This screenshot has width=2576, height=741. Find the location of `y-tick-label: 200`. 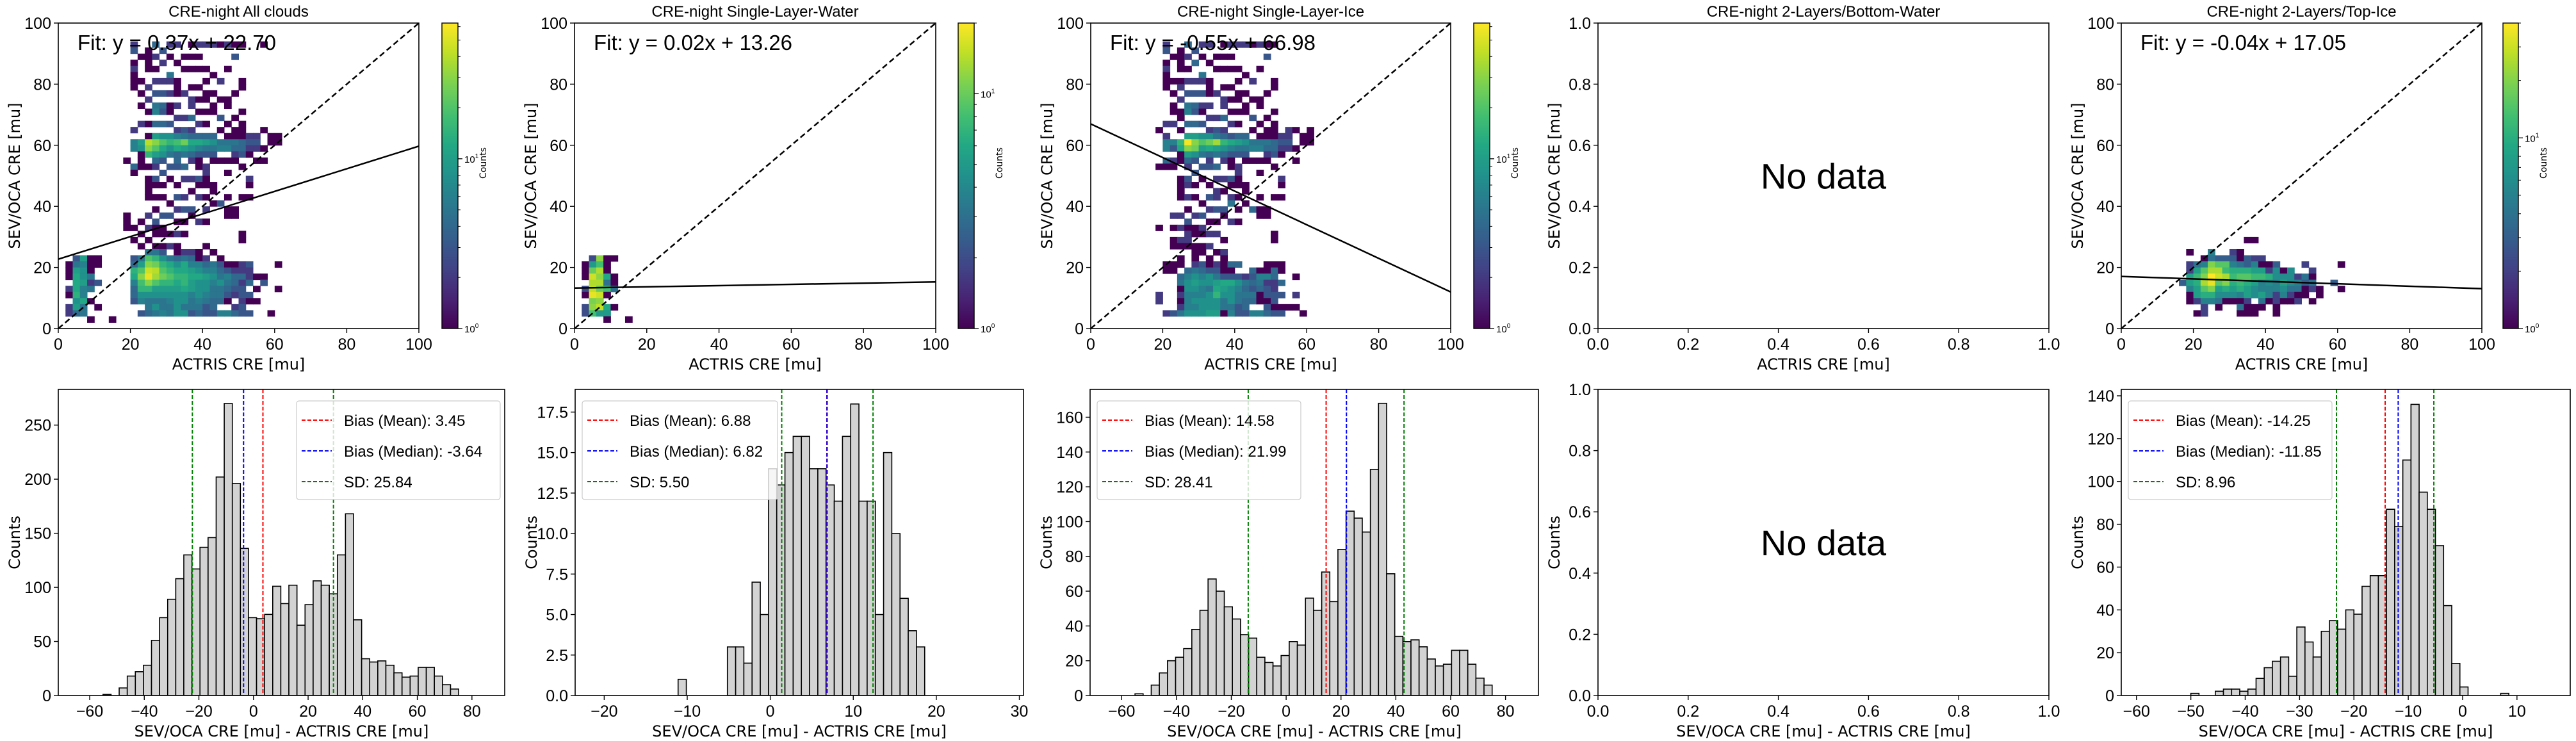

y-tick-label: 200 is located at coordinates (37, 480).